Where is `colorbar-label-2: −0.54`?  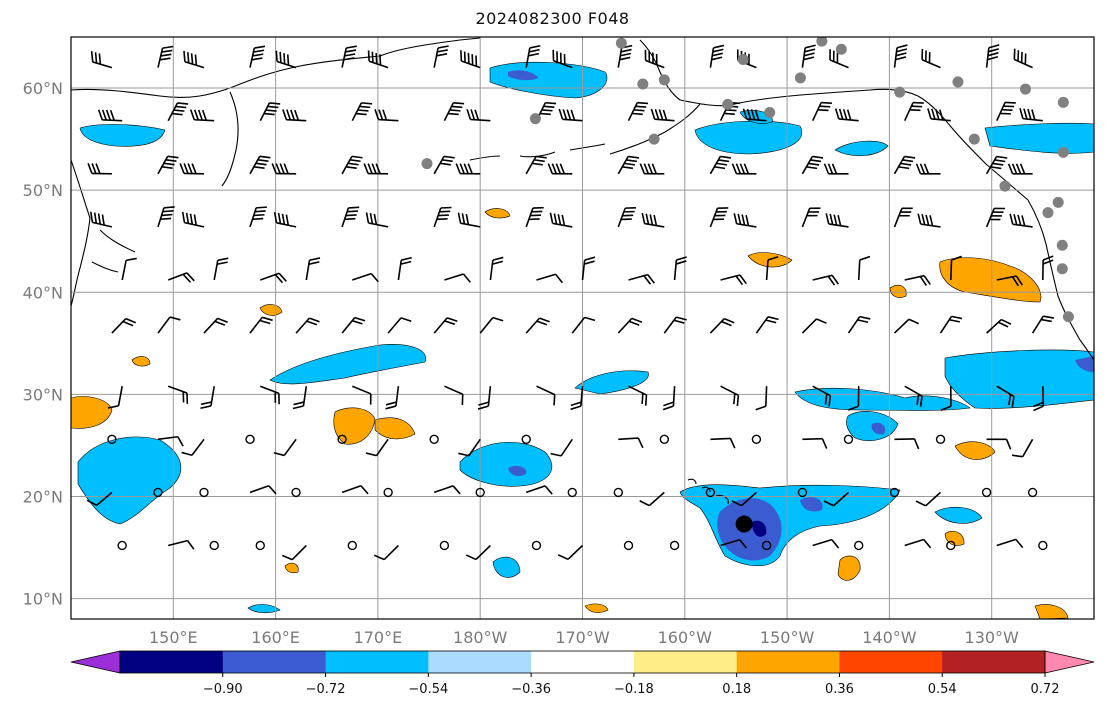 colorbar-label-2: −0.54 is located at coordinates (428, 689).